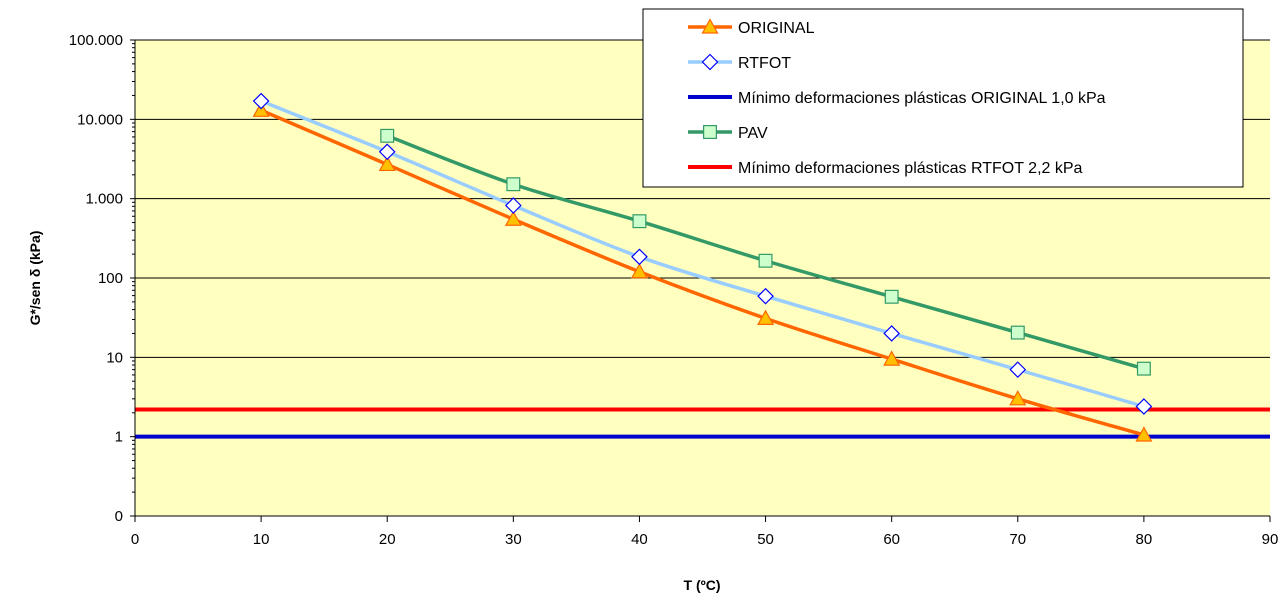 This screenshot has width=1286, height=605. I want to click on y-tick-label: 100, so click(110, 278).